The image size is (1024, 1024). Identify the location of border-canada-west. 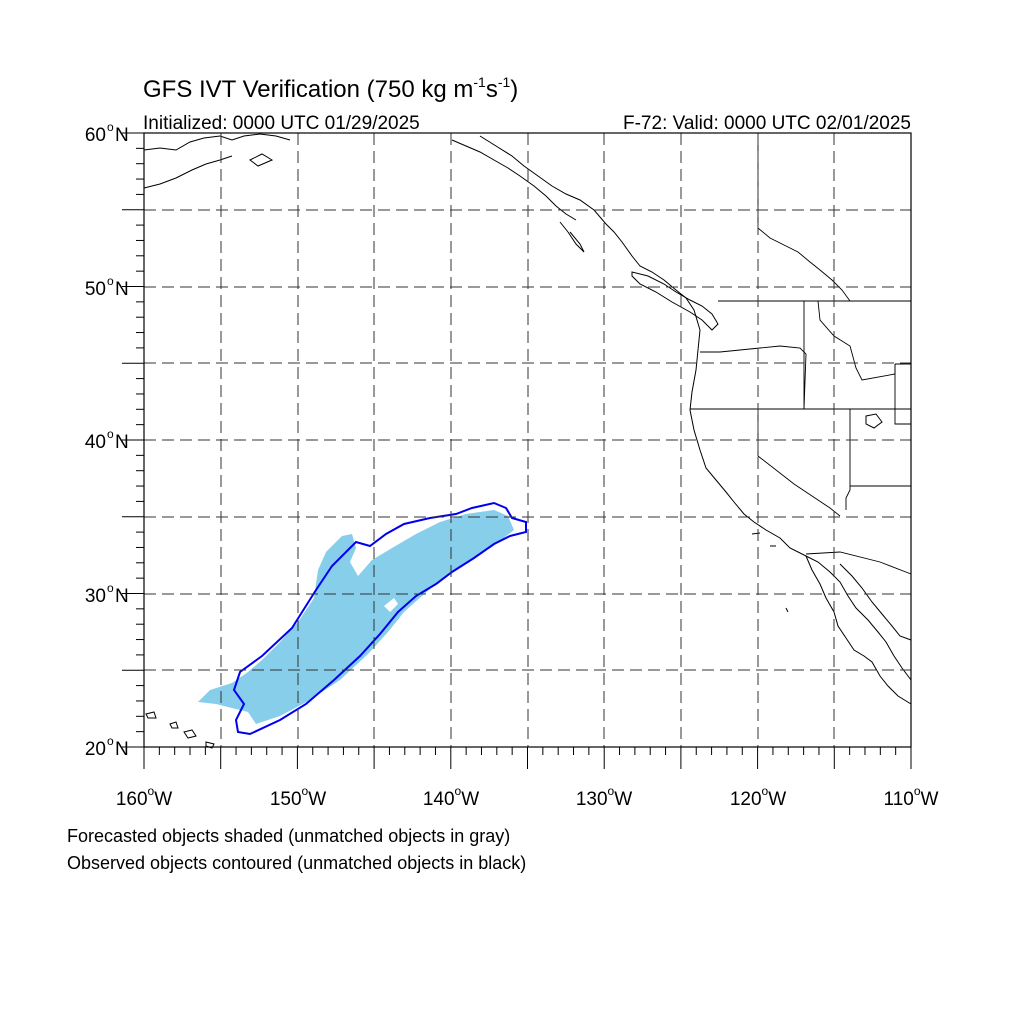
(804, 264).